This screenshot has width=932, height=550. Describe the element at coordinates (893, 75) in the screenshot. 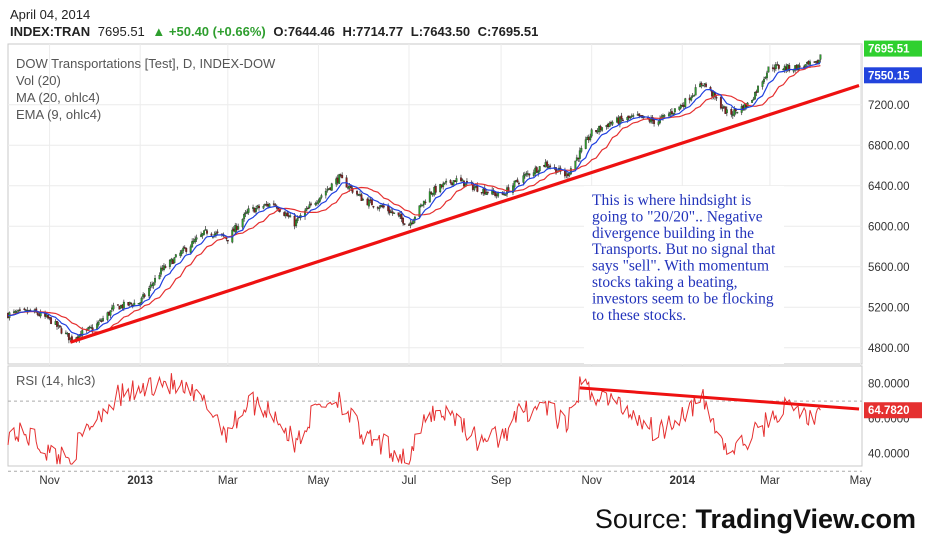

I see `price-label-box` at that location.